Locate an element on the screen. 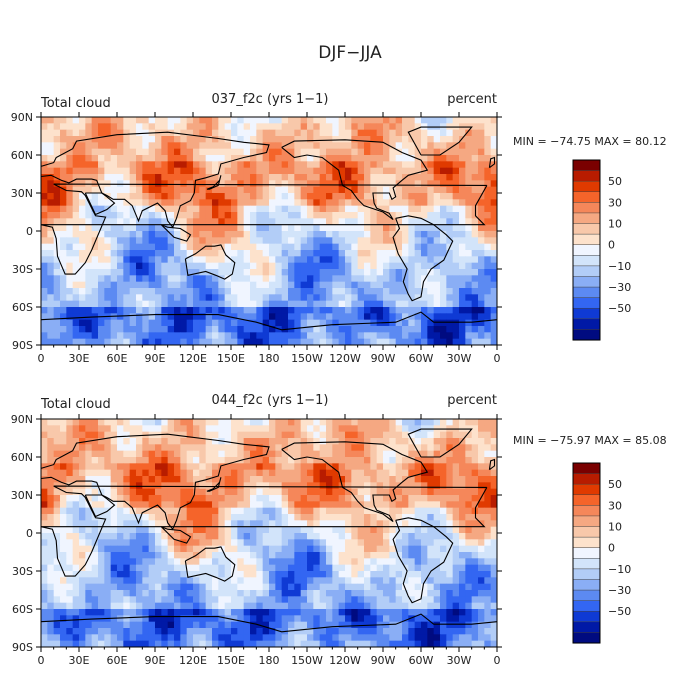 The width and height of the screenshot is (700, 700). colorbar-label: 10 is located at coordinates (615, 224).